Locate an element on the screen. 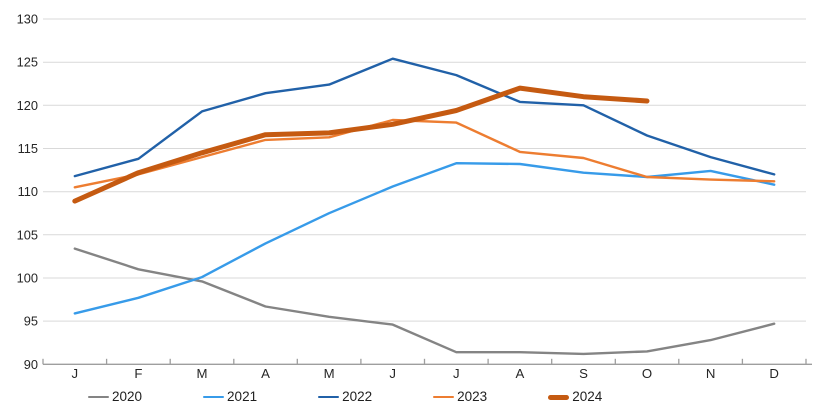 Image resolution: width=820 pixels, height=420 pixels. x-axis-label-2: M is located at coordinates (202, 373).